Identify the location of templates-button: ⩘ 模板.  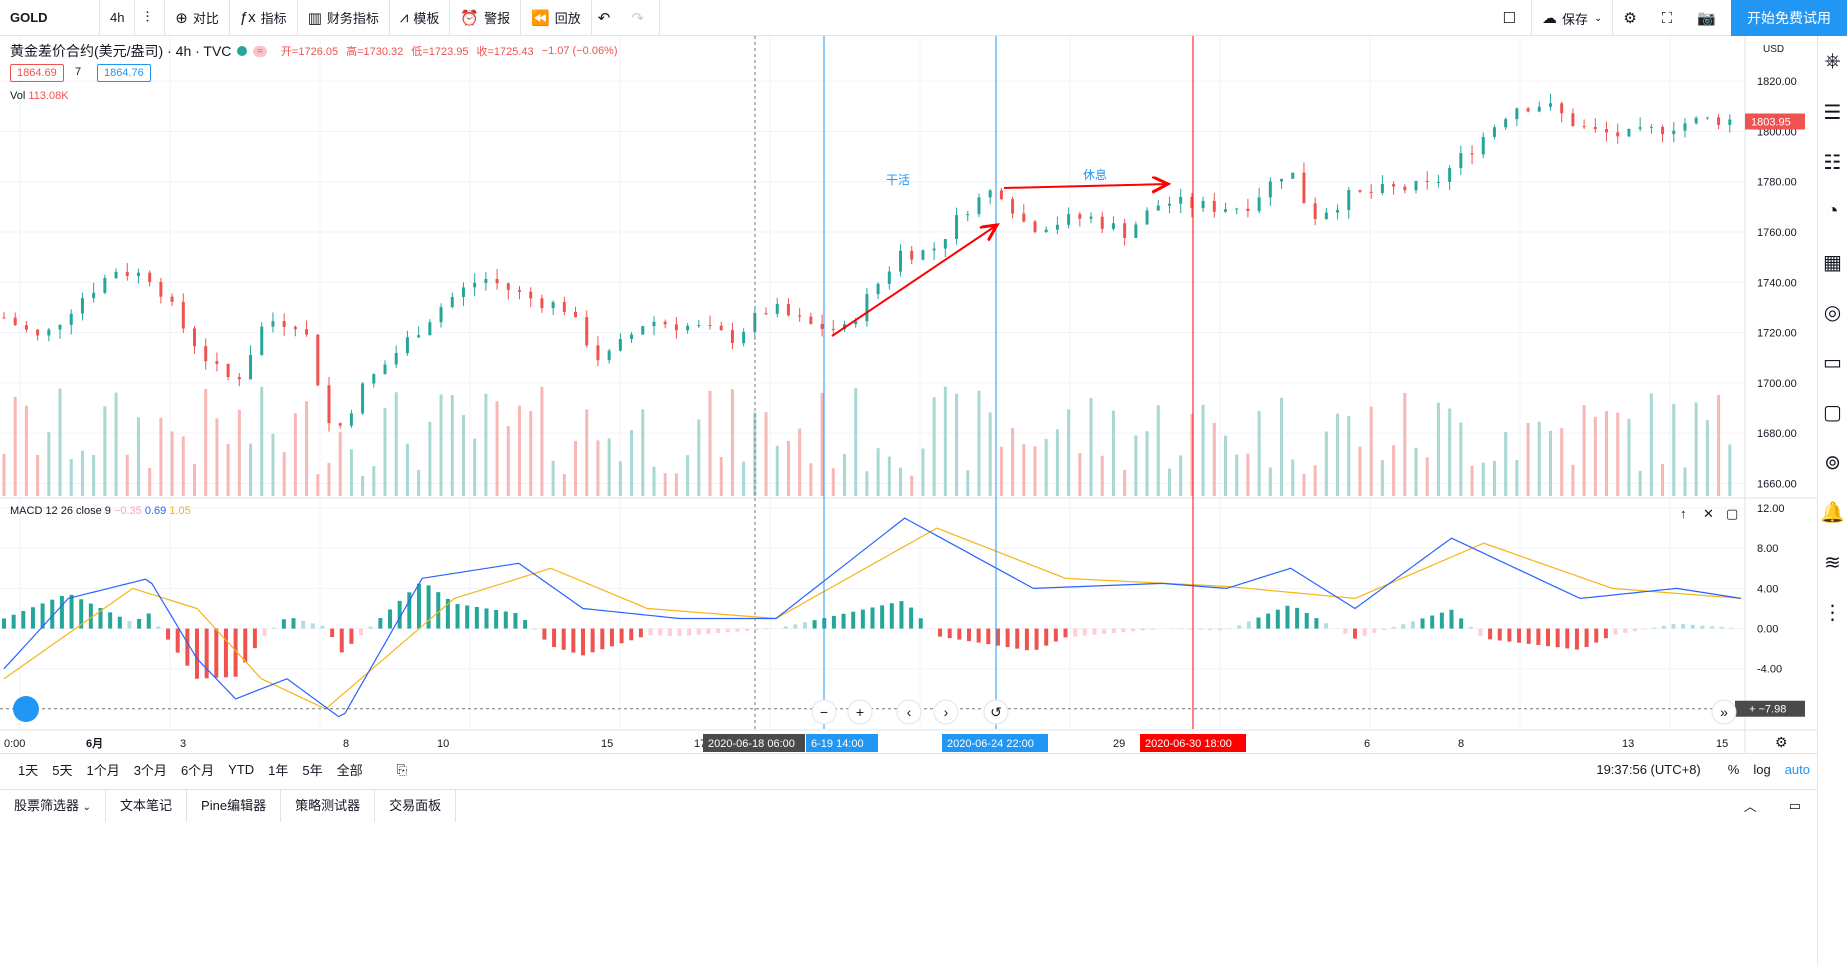
(420, 18).